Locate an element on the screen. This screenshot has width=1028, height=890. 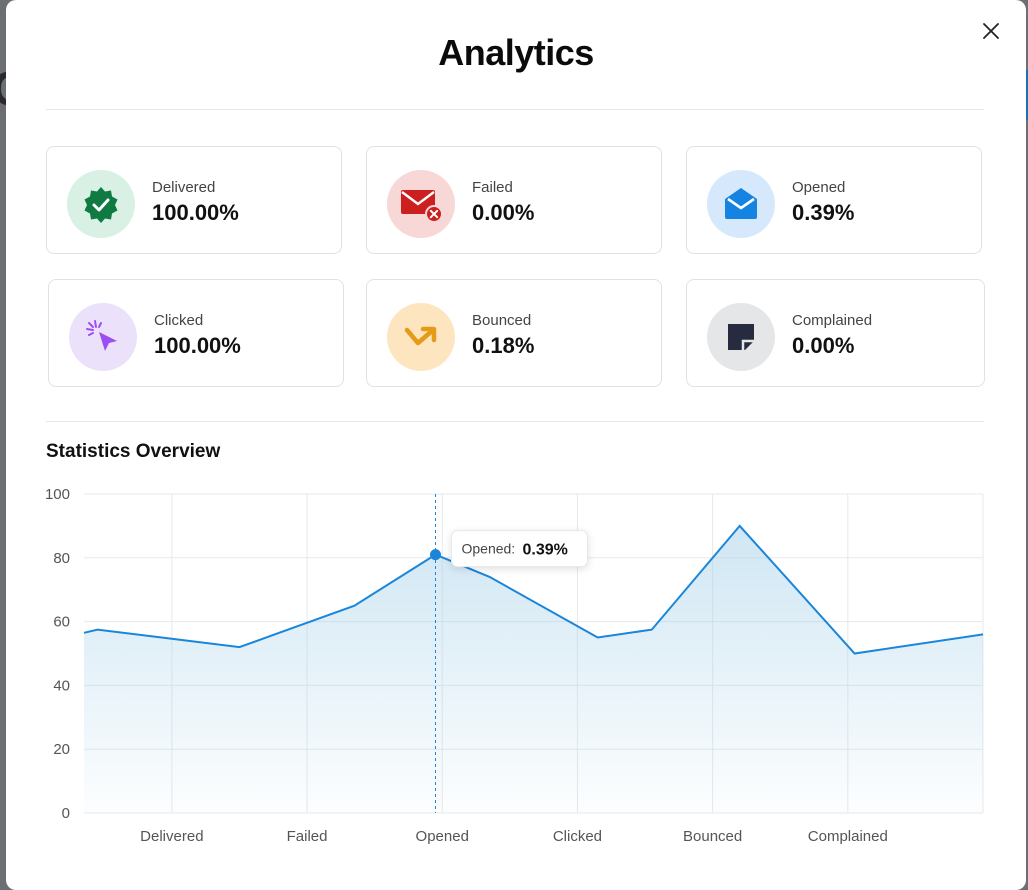
failed-icon-circle is located at coordinates (421, 204).